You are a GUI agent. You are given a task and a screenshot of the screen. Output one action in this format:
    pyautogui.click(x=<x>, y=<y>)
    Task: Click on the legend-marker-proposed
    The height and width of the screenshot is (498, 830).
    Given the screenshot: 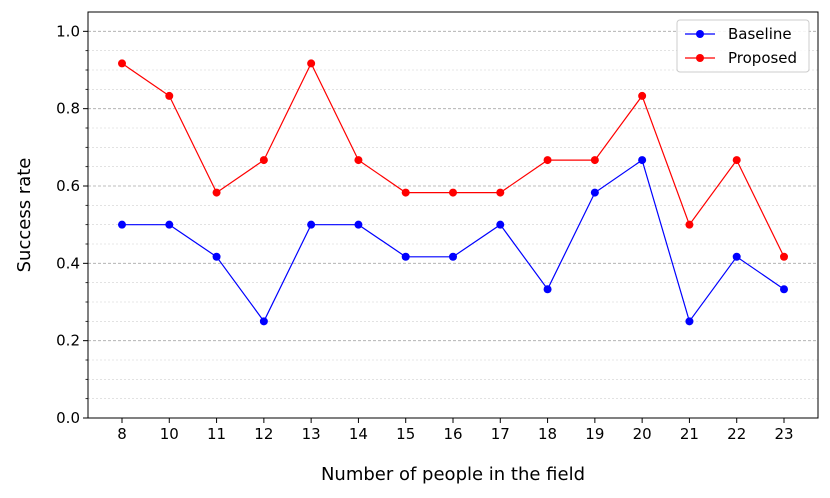 What is the action you would take?
    pyautogui.click(x=700, y=58)
    